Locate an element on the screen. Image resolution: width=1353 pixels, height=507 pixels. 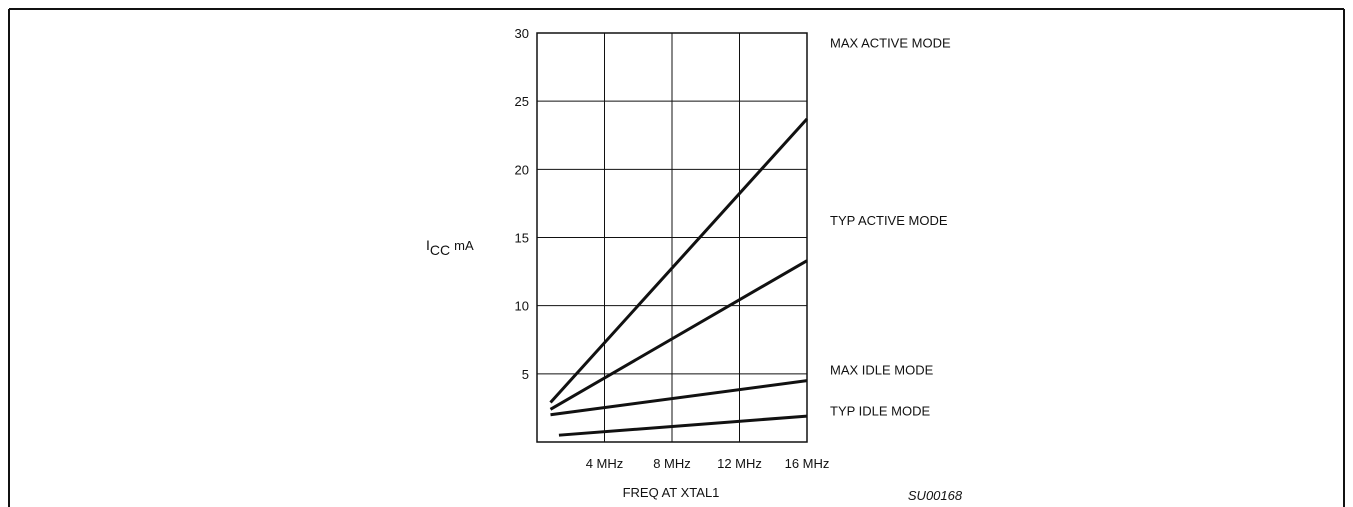
x-axis-tick-labels: 4 MHz 8 MHz 12 MHz 16 MHz is located at coordinates (708, 463).